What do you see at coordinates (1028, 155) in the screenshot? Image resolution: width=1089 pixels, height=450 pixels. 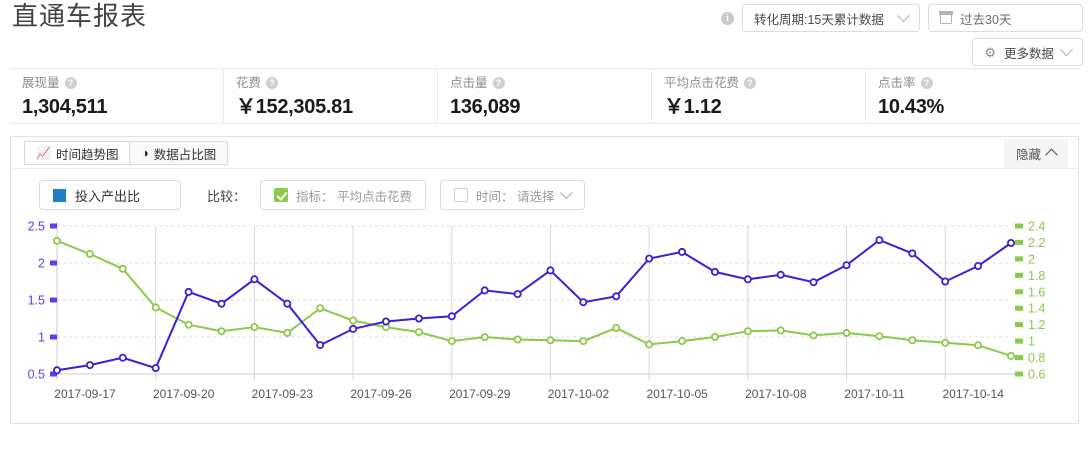 I see `hide-label: 隐藏` at bounding box center [1028, 155].